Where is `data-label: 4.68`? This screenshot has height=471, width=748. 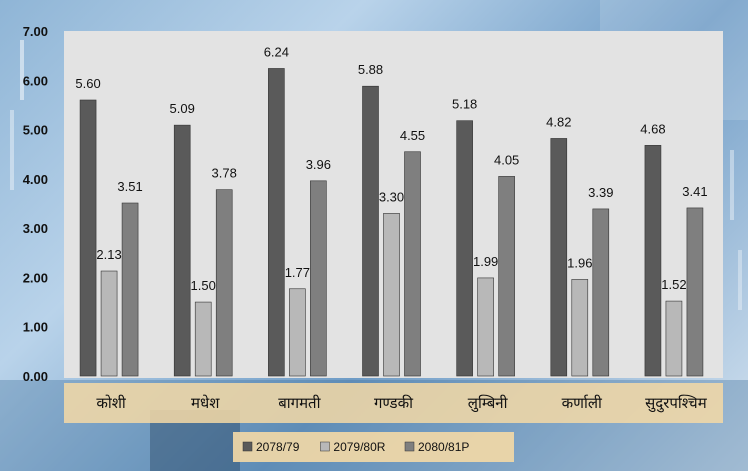 data-label: 4.68 is located at coordinates (652, 128).